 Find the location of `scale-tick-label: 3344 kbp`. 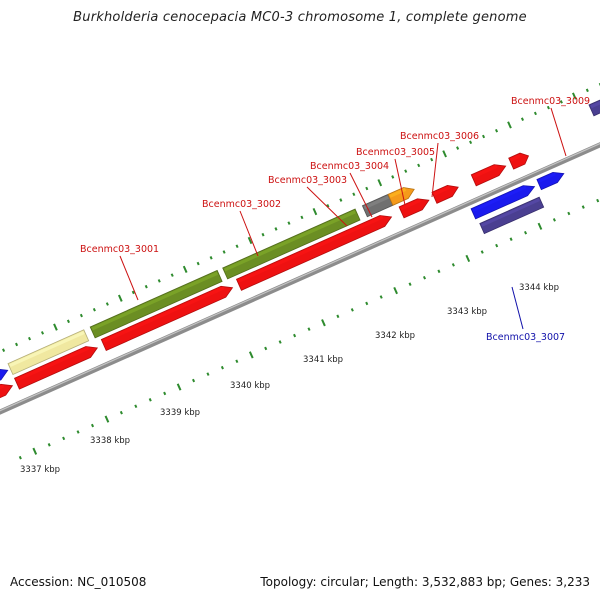

scale-tick-label: 3344 kbp is located at coordinates (539, 288).